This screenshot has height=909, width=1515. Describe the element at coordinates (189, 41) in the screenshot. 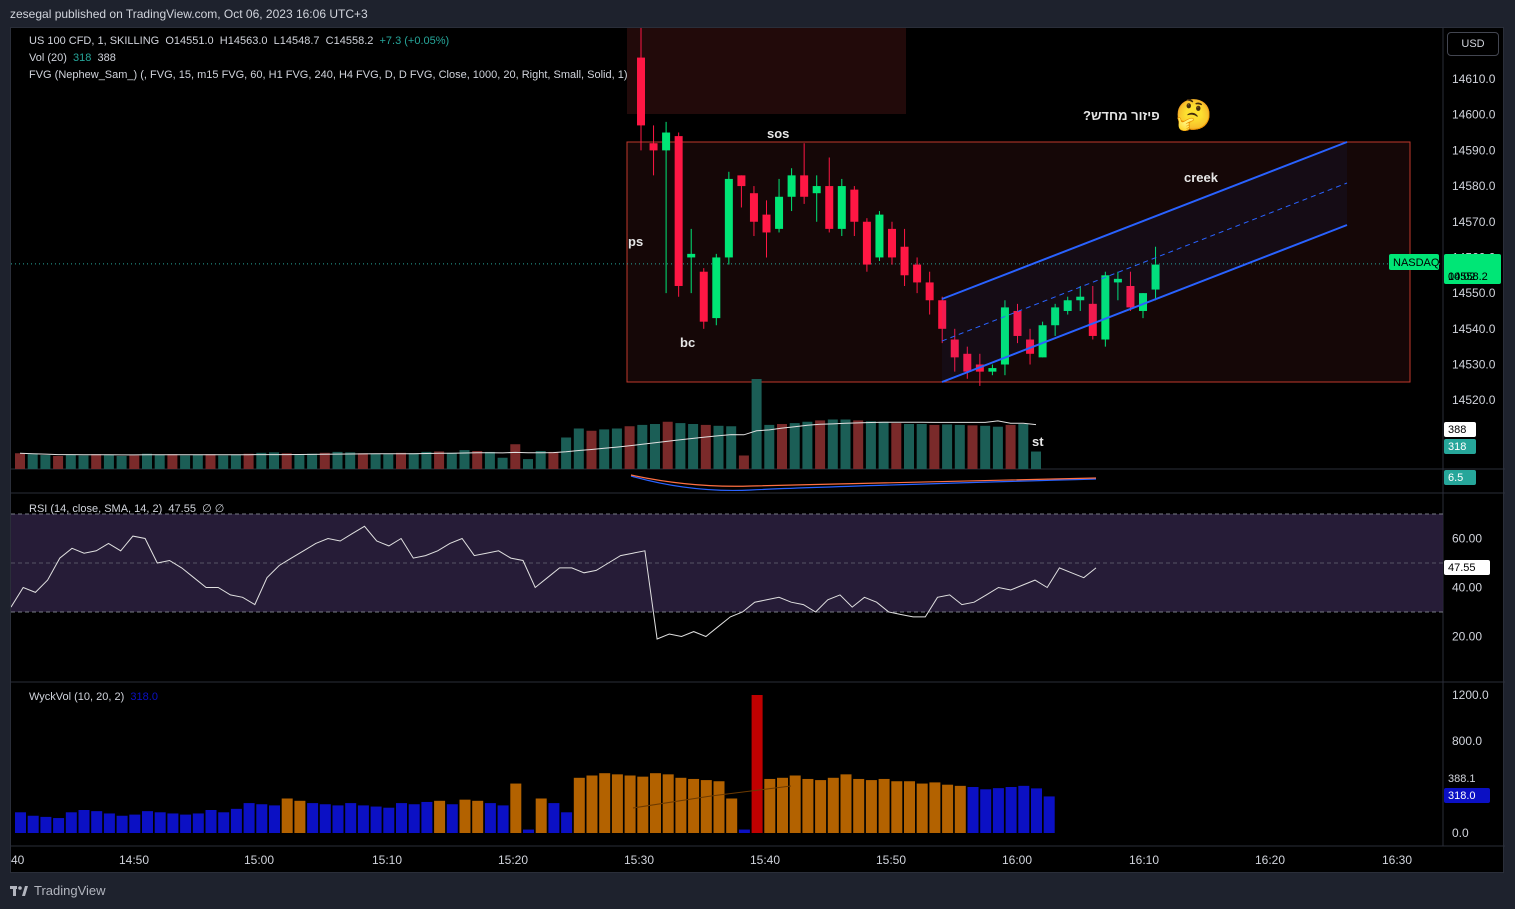

I see `legend-open: O14551.0` at that location.